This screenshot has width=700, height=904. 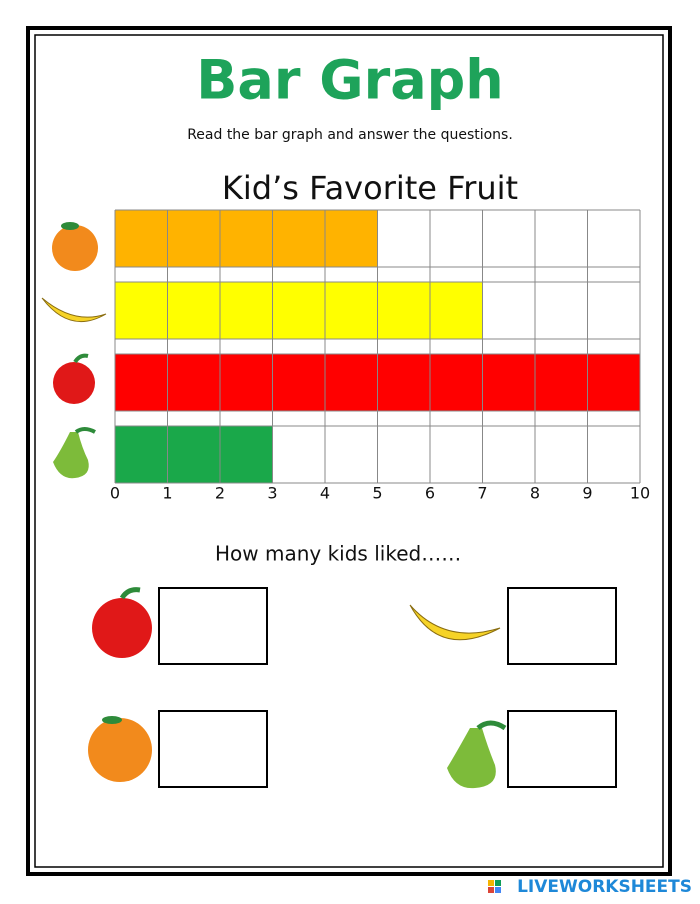 I want to click on x-tick-label: 7, so click(x=482, y=493).